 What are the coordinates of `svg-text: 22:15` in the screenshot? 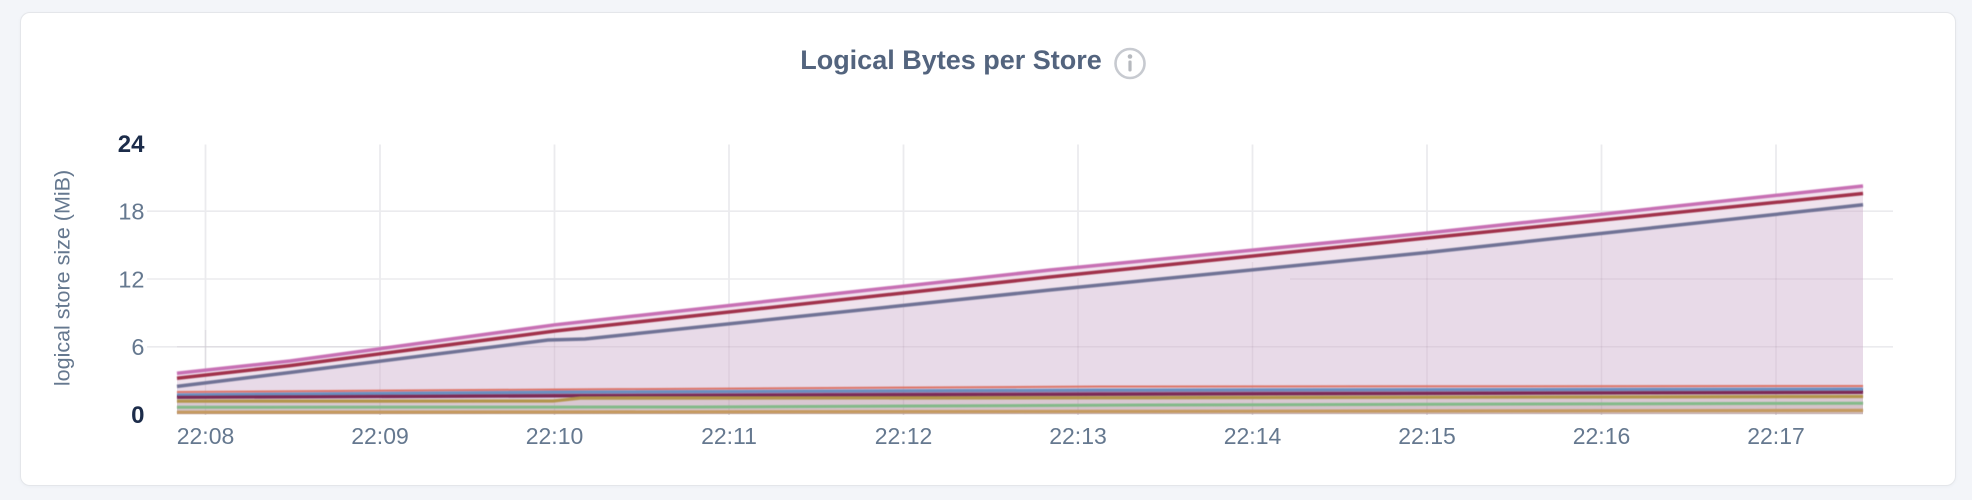 It's located at (1427, 436).